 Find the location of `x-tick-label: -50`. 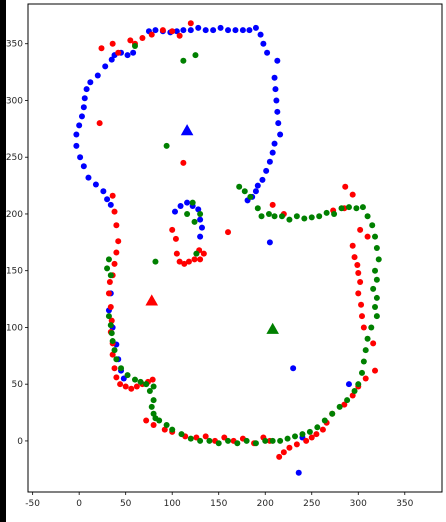

x-tick-label: -50 is located at coordinates (32, 504).